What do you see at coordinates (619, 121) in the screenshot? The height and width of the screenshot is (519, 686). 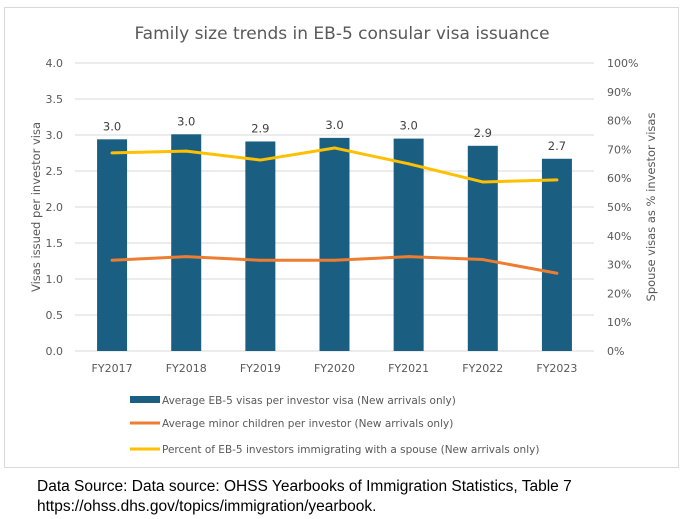 I see `y2-tick-label: 80%` at bounding box center [619, 121].